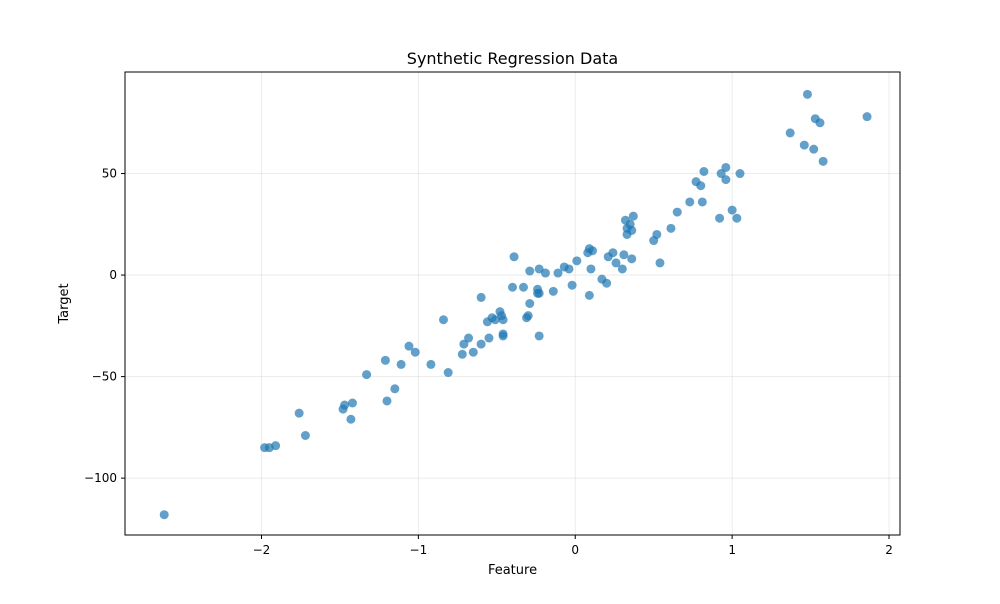 The image size is (1000, 604). Describe the element at coordinates (575, 550) in the screenshot. I see `x-tick-label: 0` at that location.